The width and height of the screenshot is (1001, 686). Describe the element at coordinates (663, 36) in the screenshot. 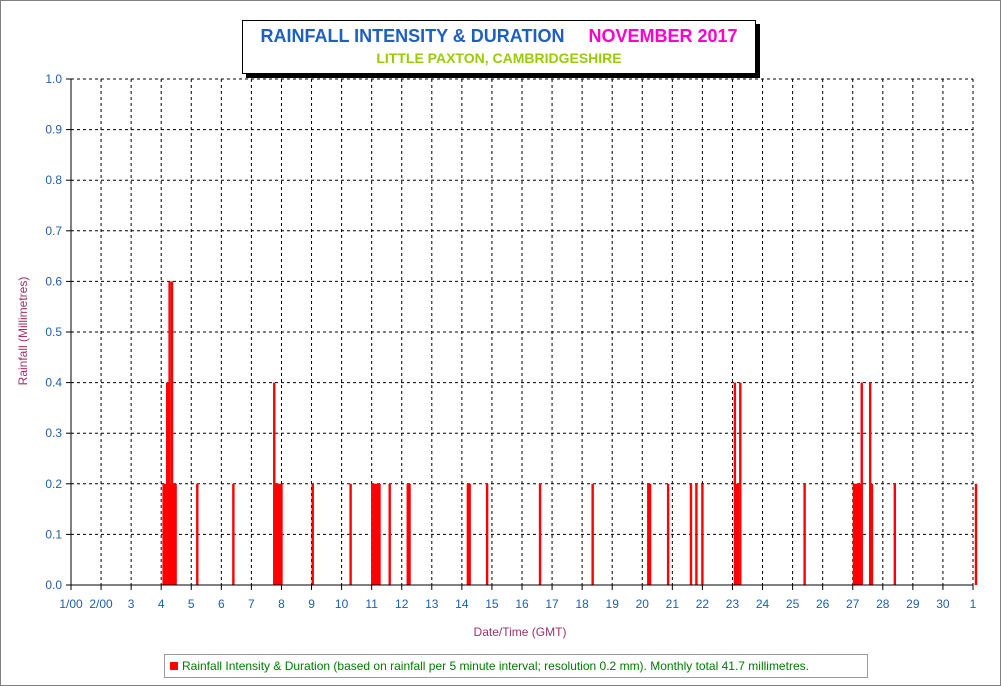

I see `chart-title-period: NOVEMBER 2017` at that location.